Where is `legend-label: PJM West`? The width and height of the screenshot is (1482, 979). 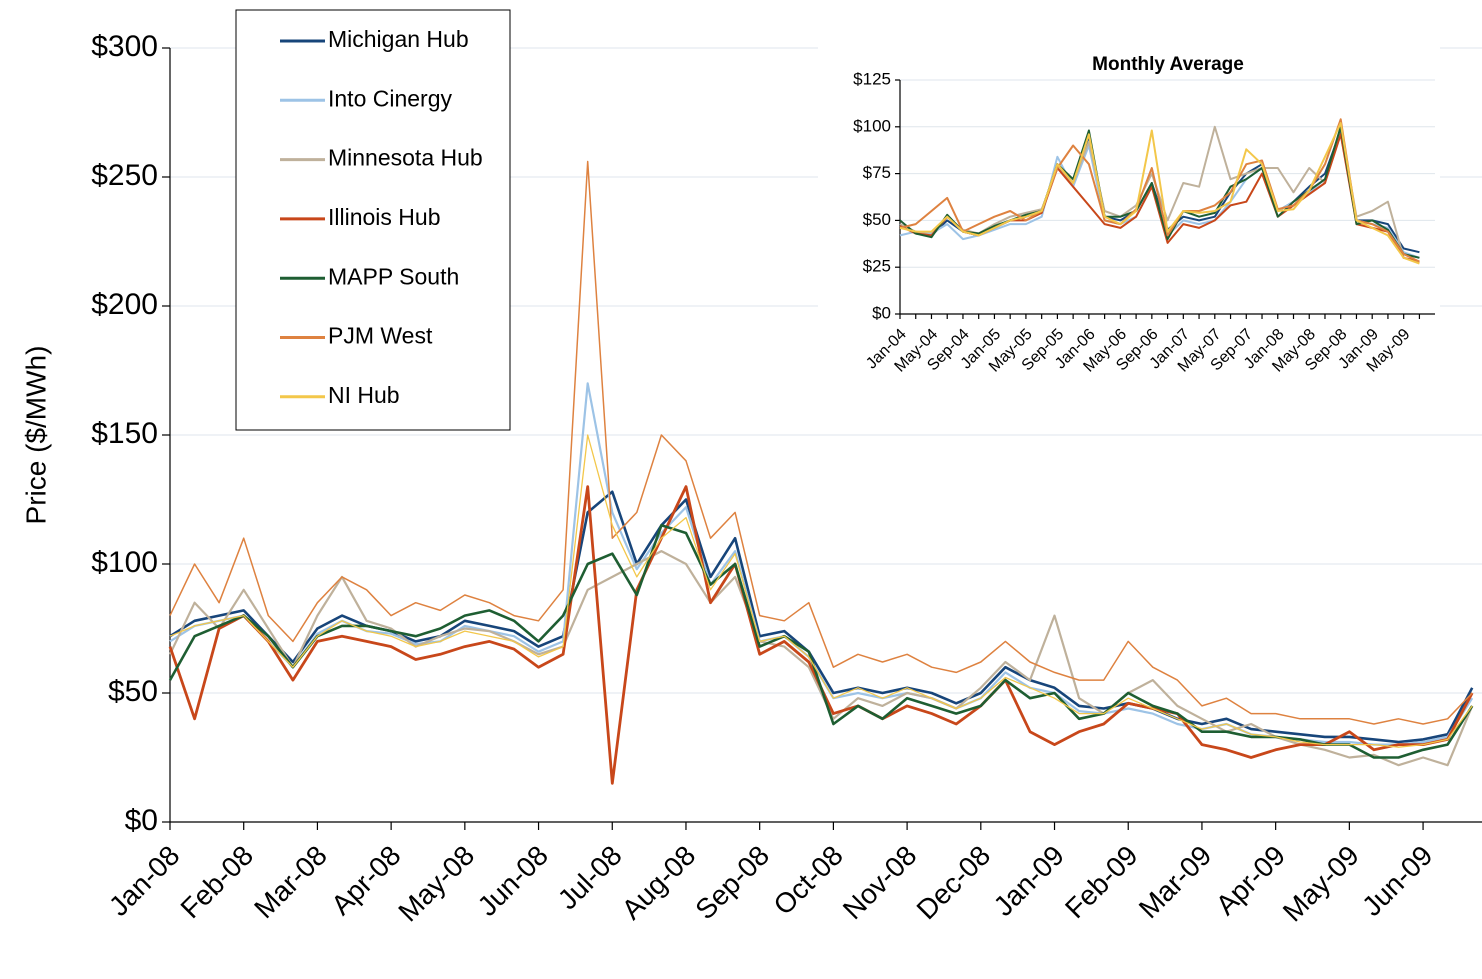 legend-label: PJM West is located at coordinates (380, 336).